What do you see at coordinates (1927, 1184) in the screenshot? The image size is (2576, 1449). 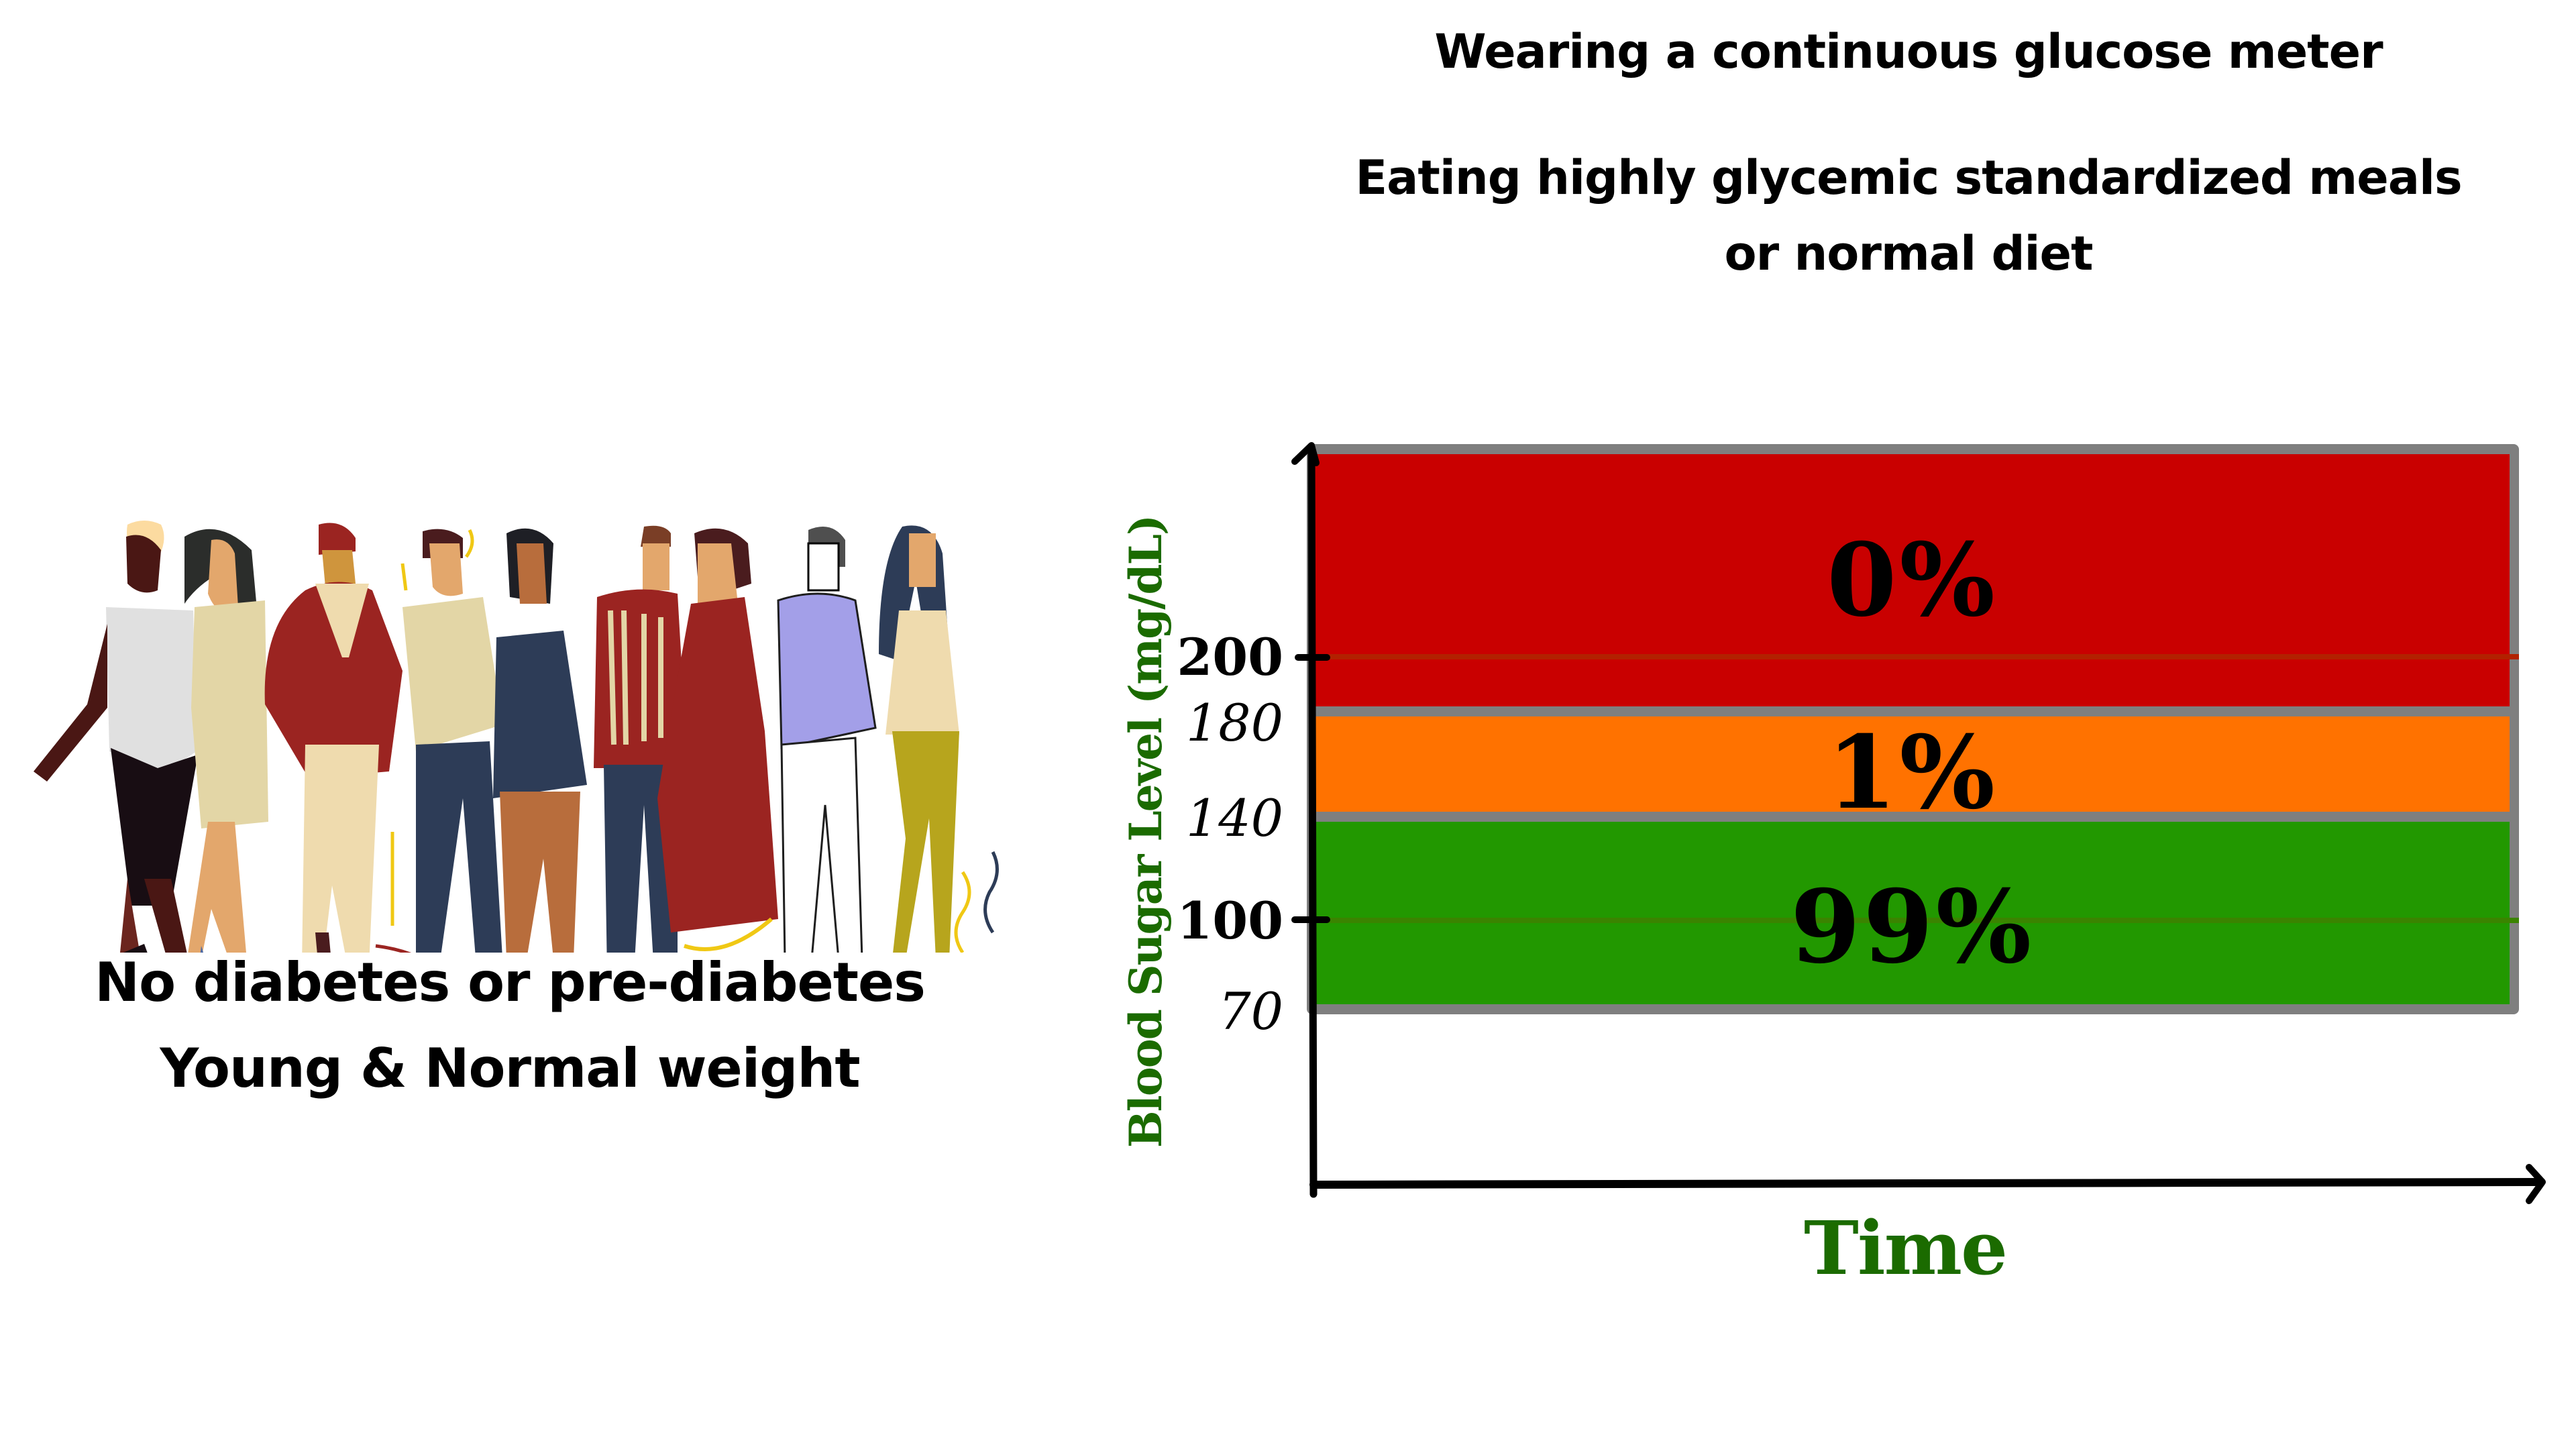 I see `x-axis-arrow-icon` at bounding box center [1927, 1184].